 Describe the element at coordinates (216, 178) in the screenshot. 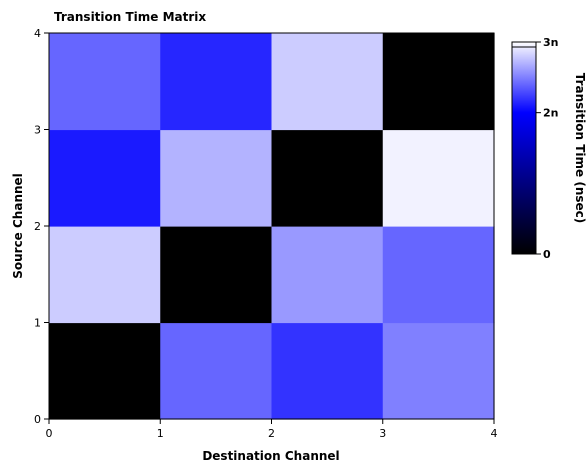

I see `heatmap-cell-src2-dst1` at that location.